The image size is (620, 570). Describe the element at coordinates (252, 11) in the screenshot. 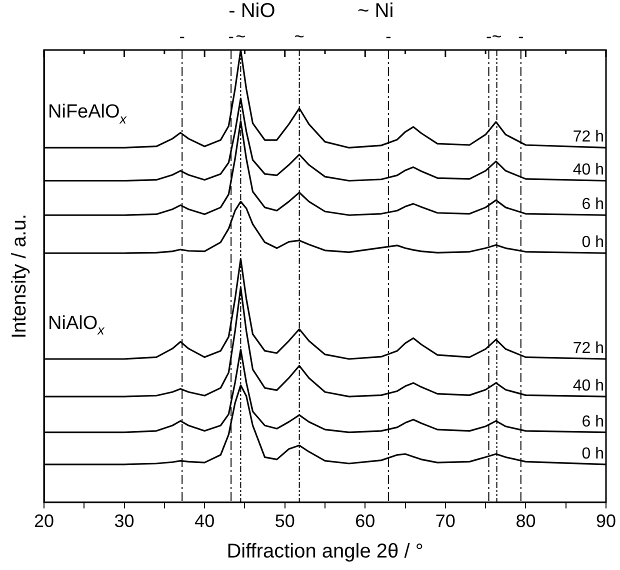

I see `text: - NiO` at that location.